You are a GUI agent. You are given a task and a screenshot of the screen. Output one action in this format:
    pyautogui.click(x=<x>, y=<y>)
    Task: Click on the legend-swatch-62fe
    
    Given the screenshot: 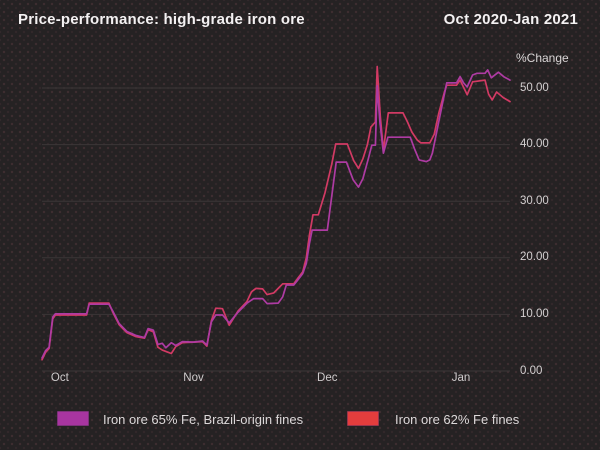 What is the action you would take?
    pyautogui.click(x=363, y=418)
    